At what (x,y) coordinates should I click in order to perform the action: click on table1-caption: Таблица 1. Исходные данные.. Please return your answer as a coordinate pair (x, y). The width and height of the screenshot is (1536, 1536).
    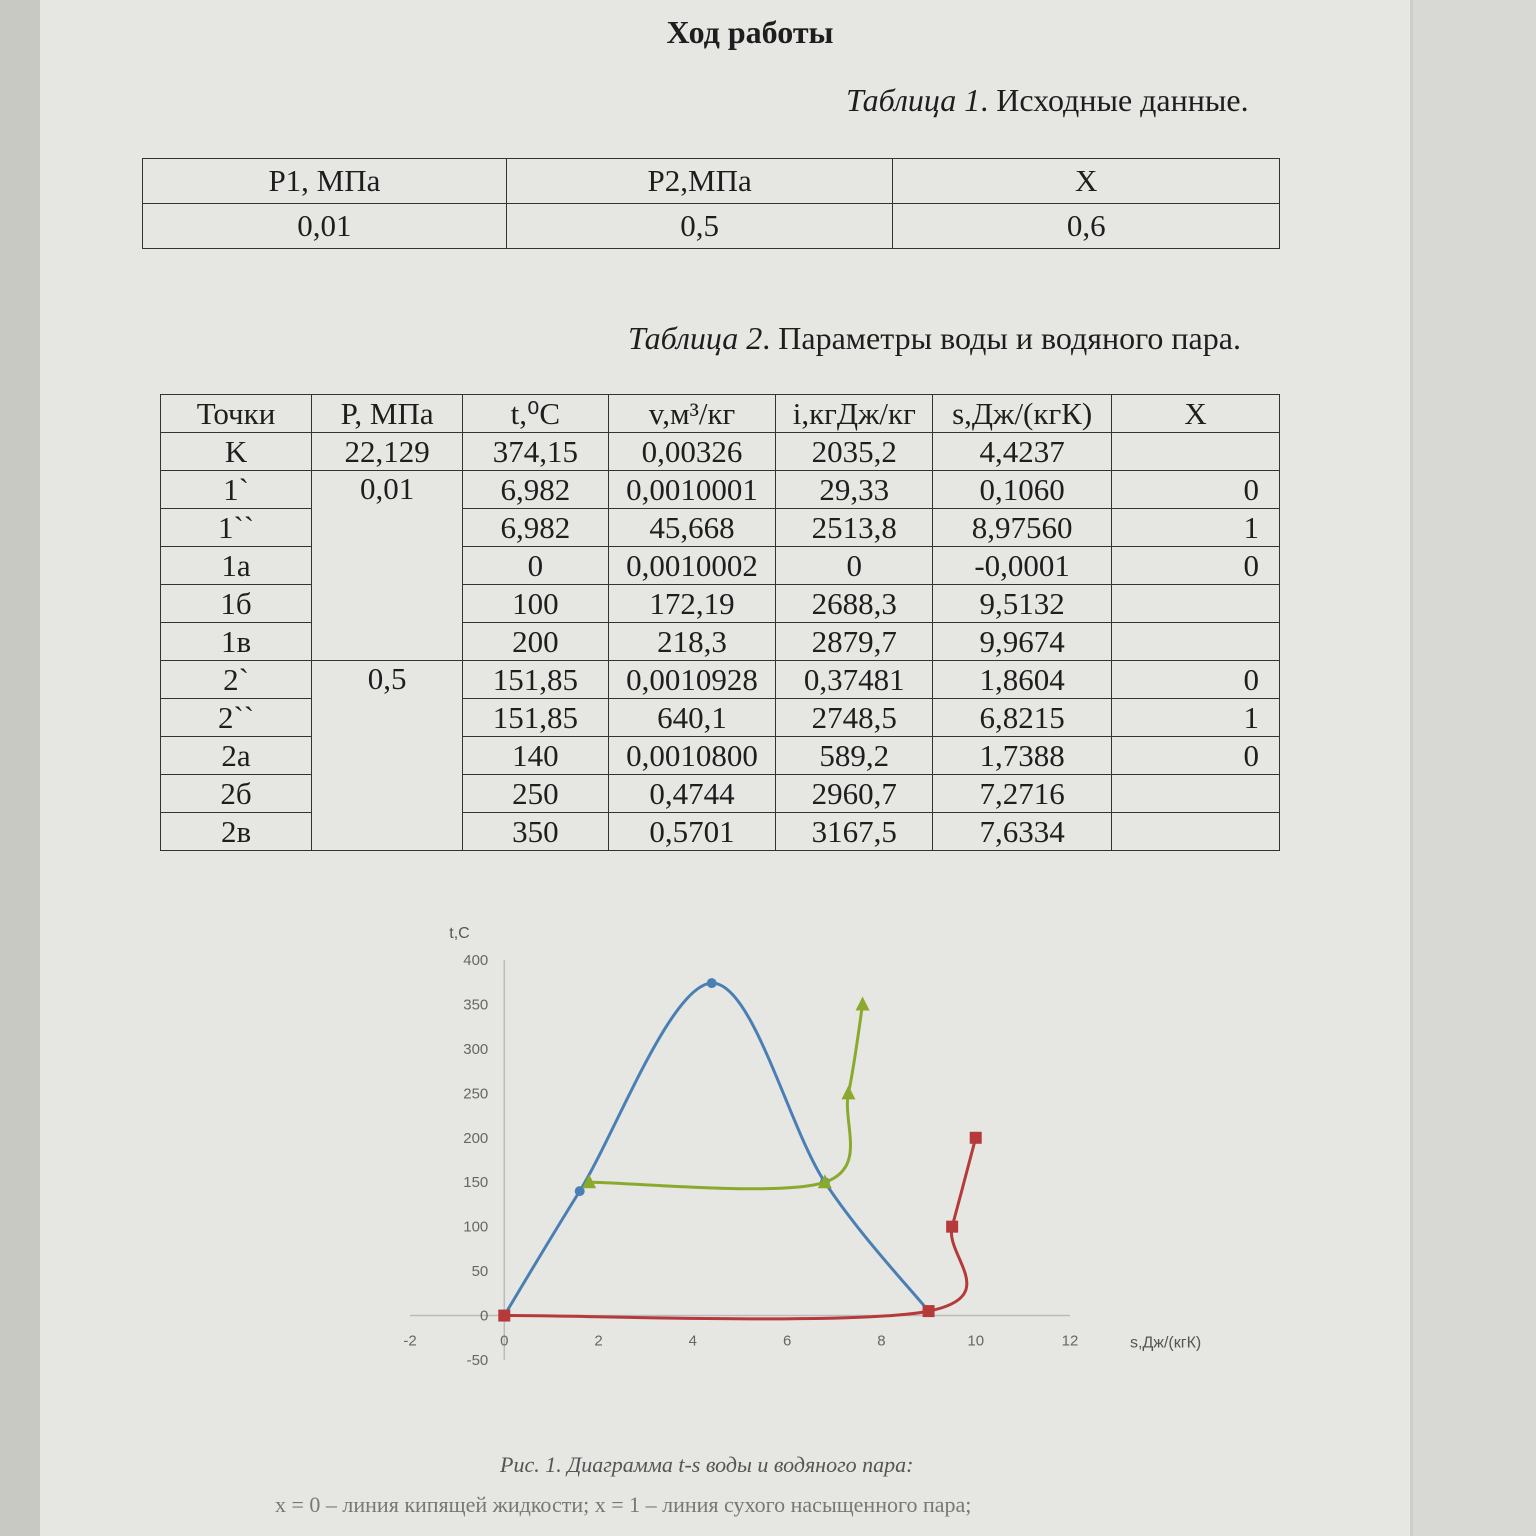
    Looking at the image, I should click on (1047, 100).